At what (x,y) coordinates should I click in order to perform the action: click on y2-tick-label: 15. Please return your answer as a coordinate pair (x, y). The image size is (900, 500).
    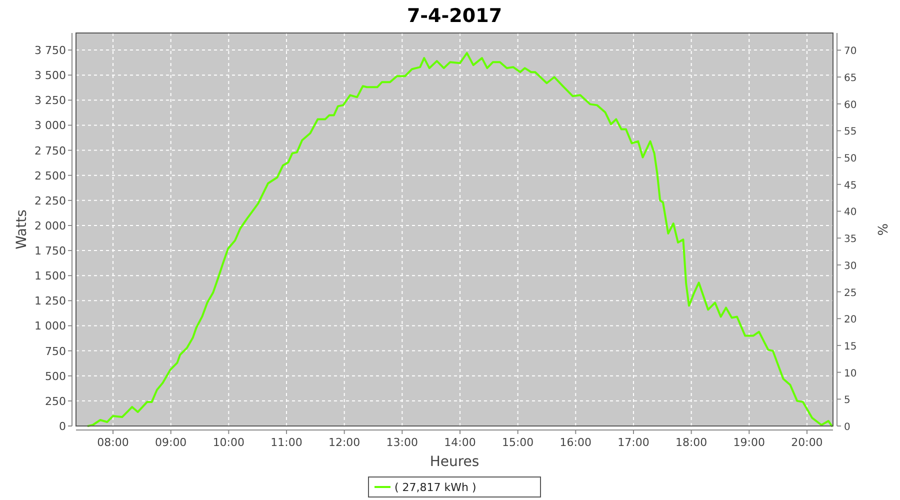
    Looking at the image, I should click on (850, 346).